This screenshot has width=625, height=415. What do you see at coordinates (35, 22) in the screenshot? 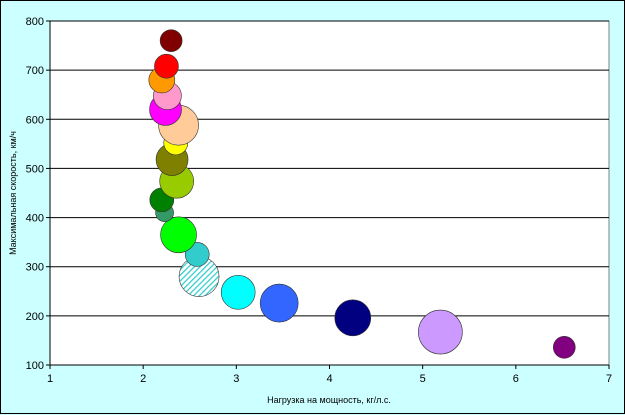
I see `y-tick-label: 800` at bounding box center [35, 22].